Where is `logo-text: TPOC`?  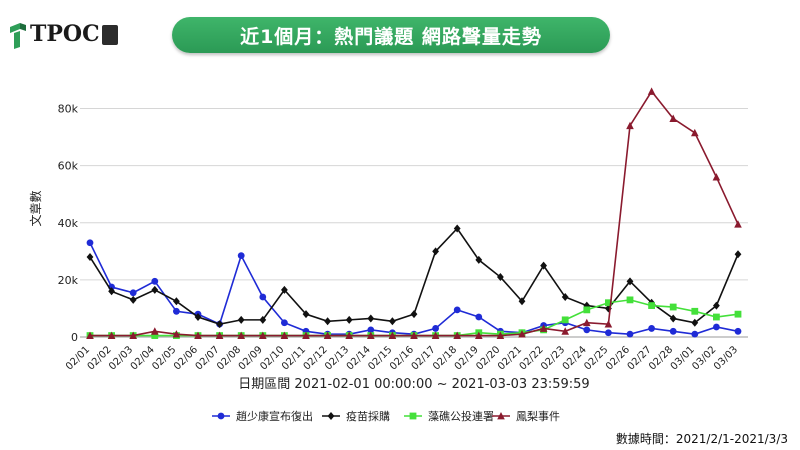 logo-text: TPOC is located at coordinates (65, 34).